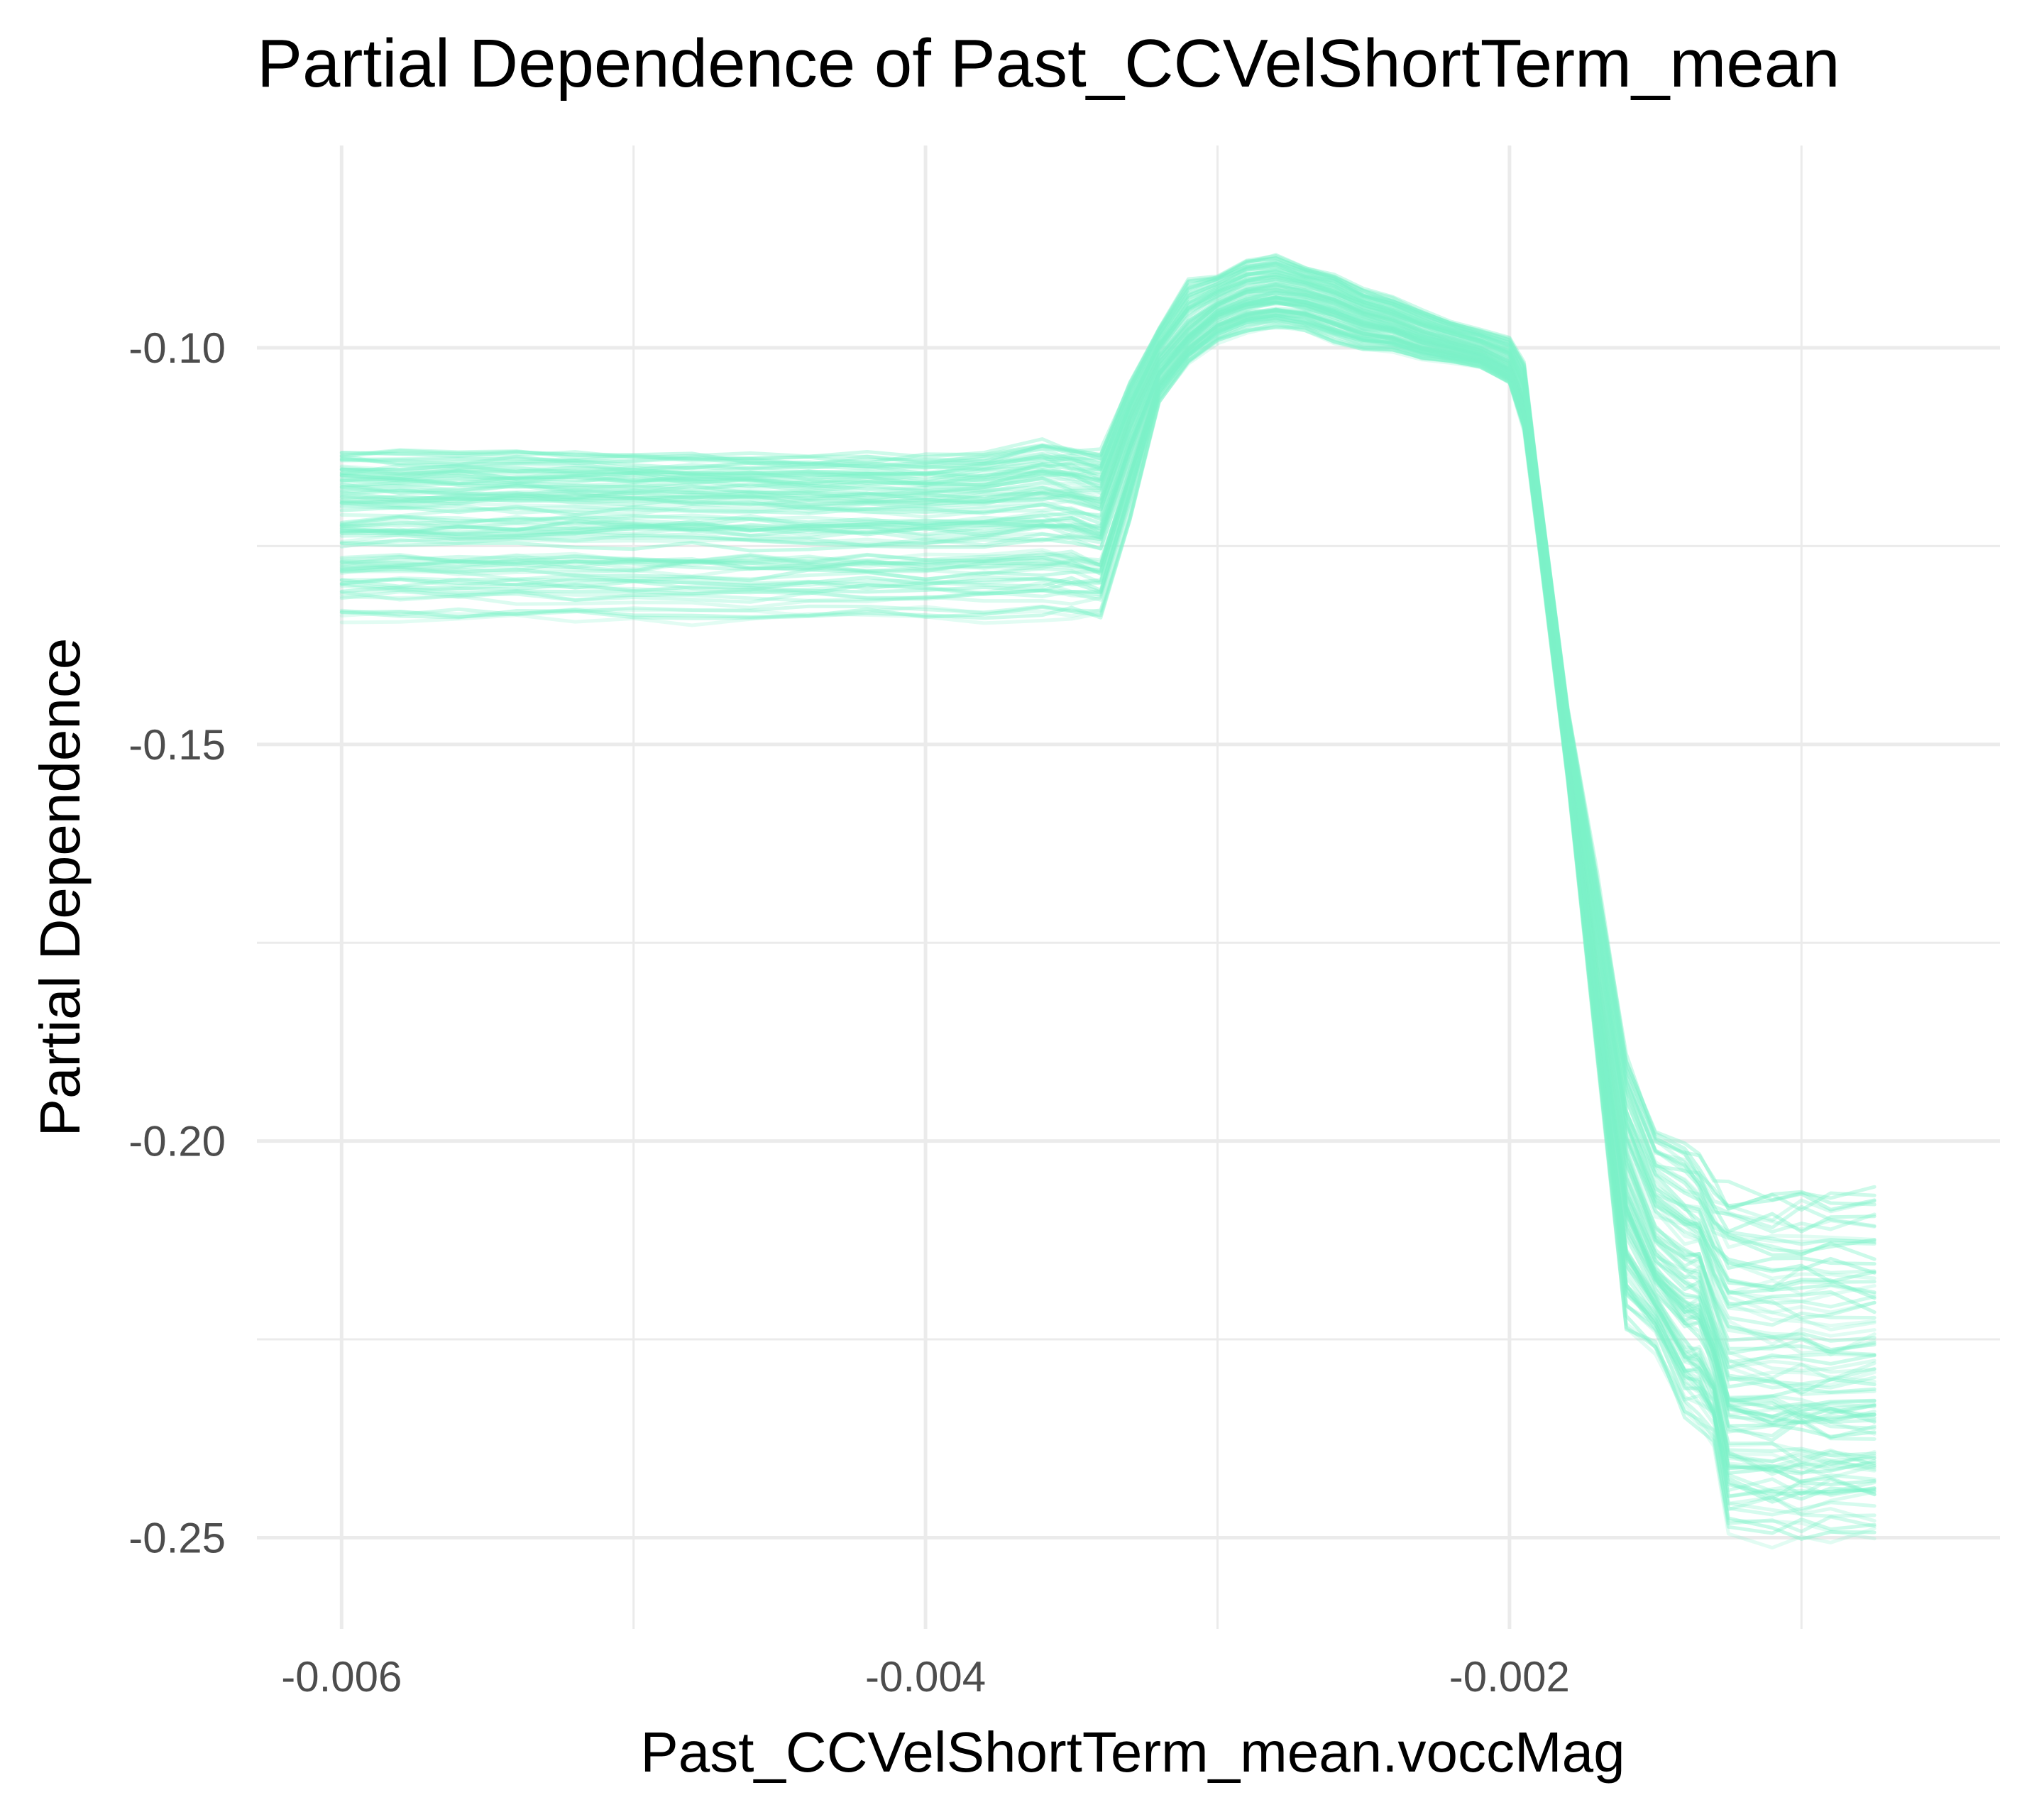  What do you see at coordinates (341, 1677) in the screenshot?
I see `x-tick-label: -0.006` at bounding box center [341, 1677].